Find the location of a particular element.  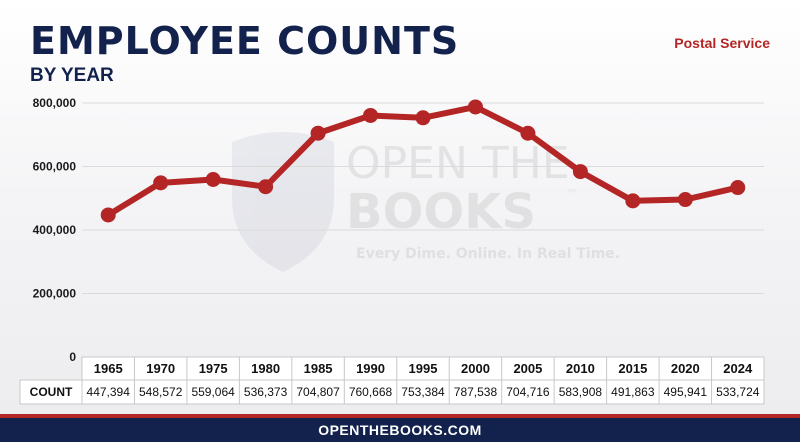

x-category-label: 2000 is located at coordinates (475, 368).